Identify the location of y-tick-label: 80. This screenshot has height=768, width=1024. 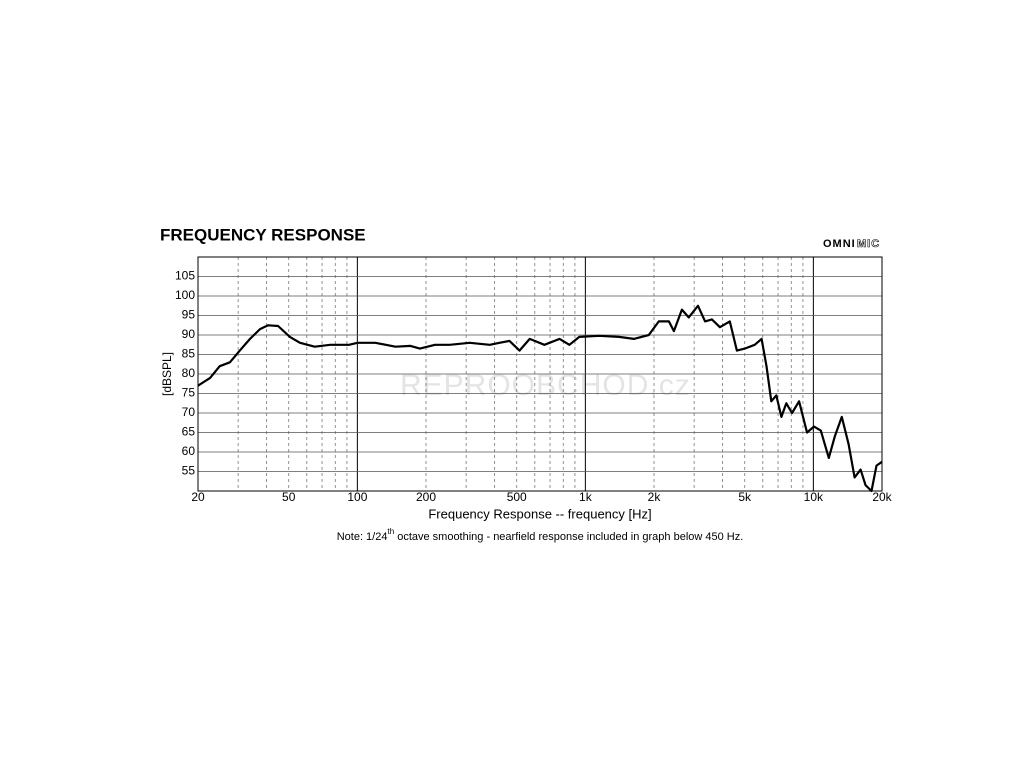
(189, 373).